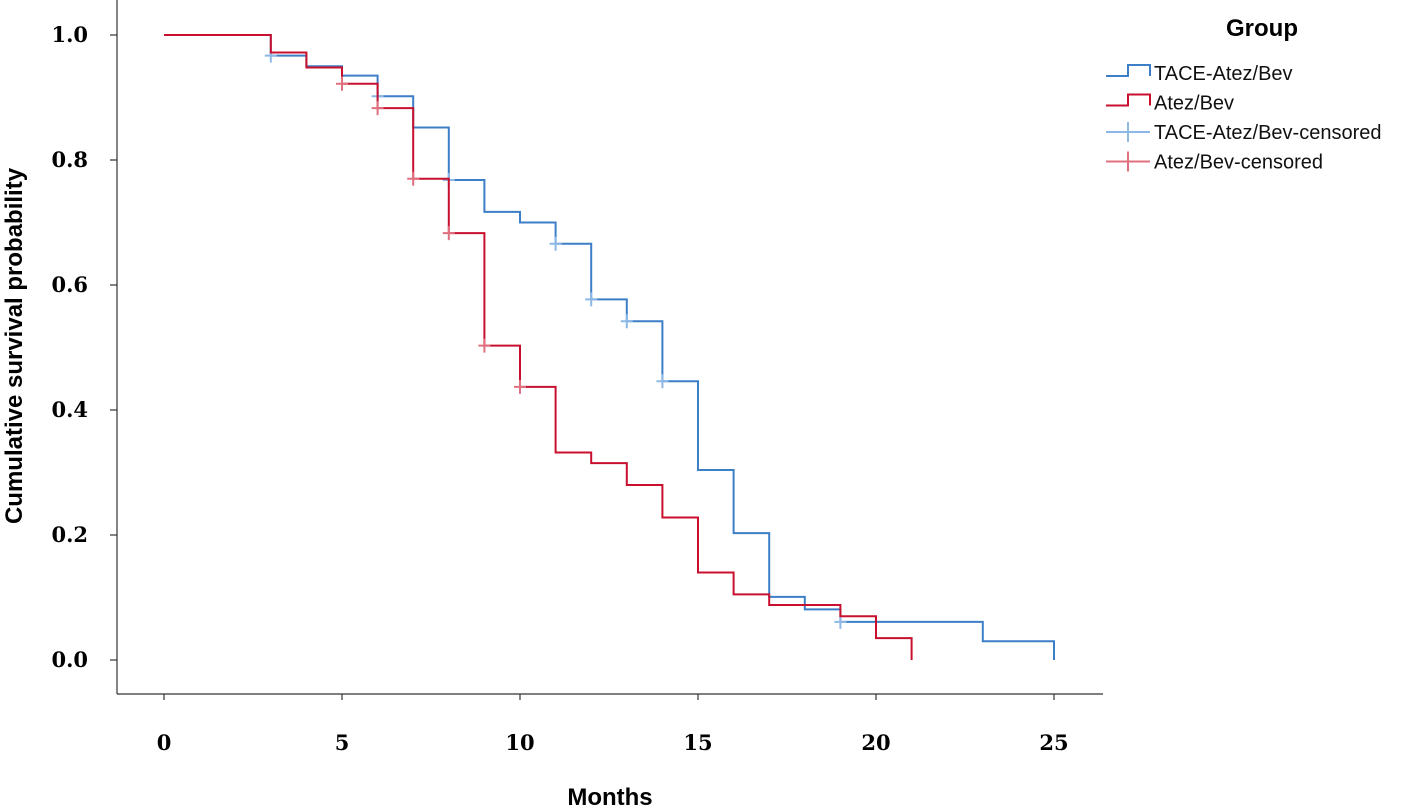 This screenshot has height=808, width=1416. Describe the element at coordinates (69, 159) in the screenshot. I see `y-tick-label: 0.8` at that location.